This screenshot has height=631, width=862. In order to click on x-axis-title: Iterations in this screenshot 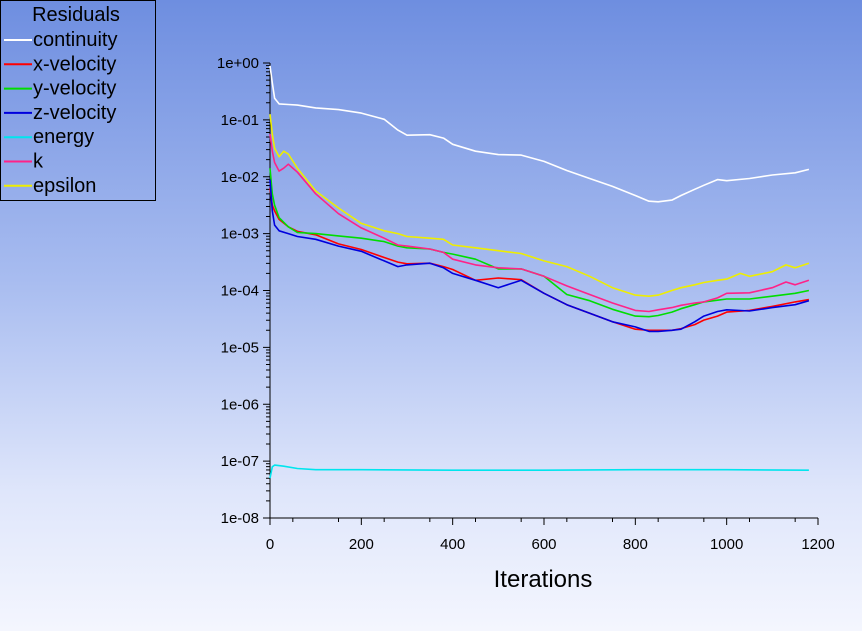, I will do `click(543, 579)`.